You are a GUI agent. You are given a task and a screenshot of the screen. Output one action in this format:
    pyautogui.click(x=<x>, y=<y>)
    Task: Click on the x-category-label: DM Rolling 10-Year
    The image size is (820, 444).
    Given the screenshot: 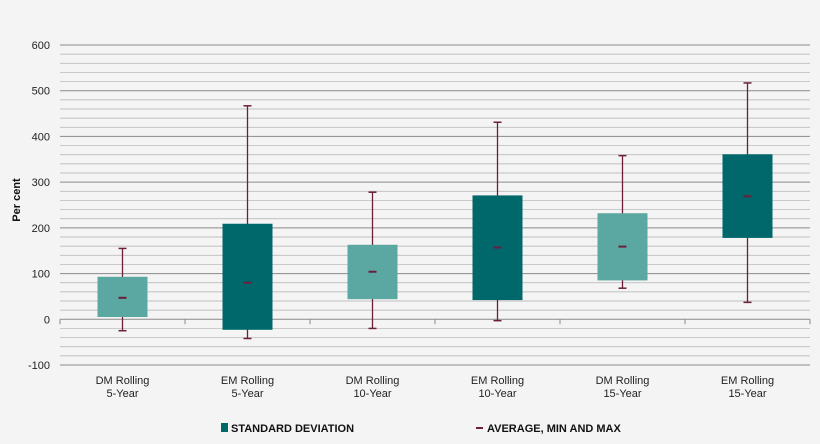 What is the action you would take?
    pyautogui.click(x=373, y=387)
    